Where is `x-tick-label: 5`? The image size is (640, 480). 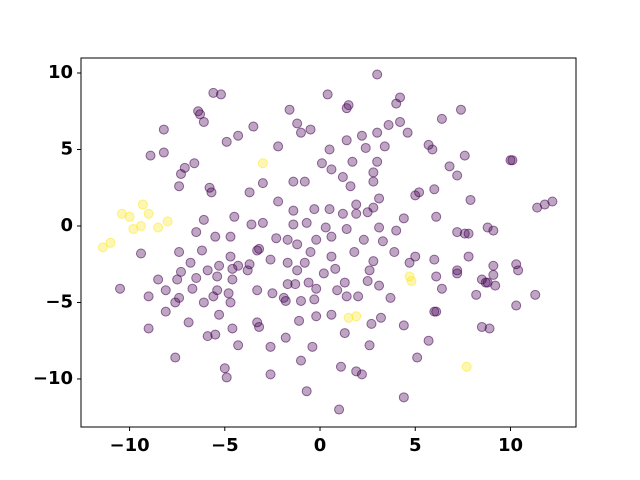 x-tick-label: 5 is located at coordinates (415, 445).